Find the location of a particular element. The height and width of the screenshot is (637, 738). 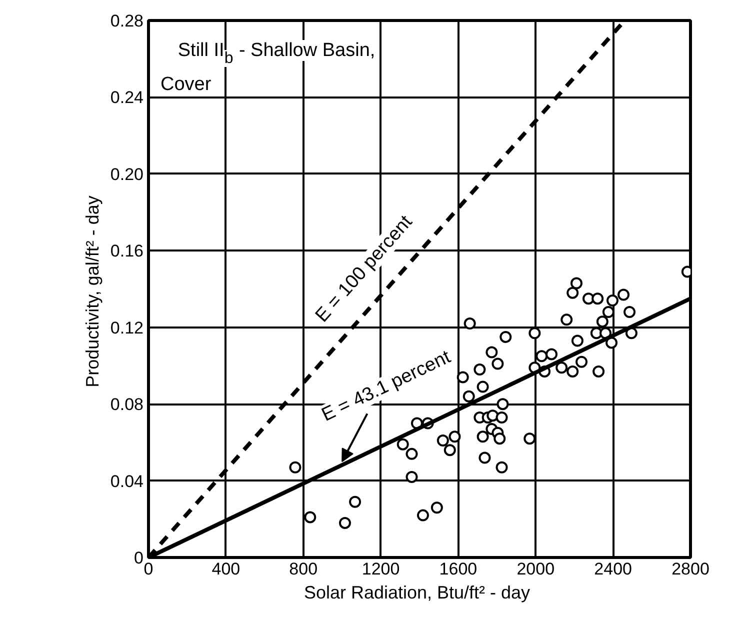

x-tick-label: 2400 is located at coordinates (613, 569).